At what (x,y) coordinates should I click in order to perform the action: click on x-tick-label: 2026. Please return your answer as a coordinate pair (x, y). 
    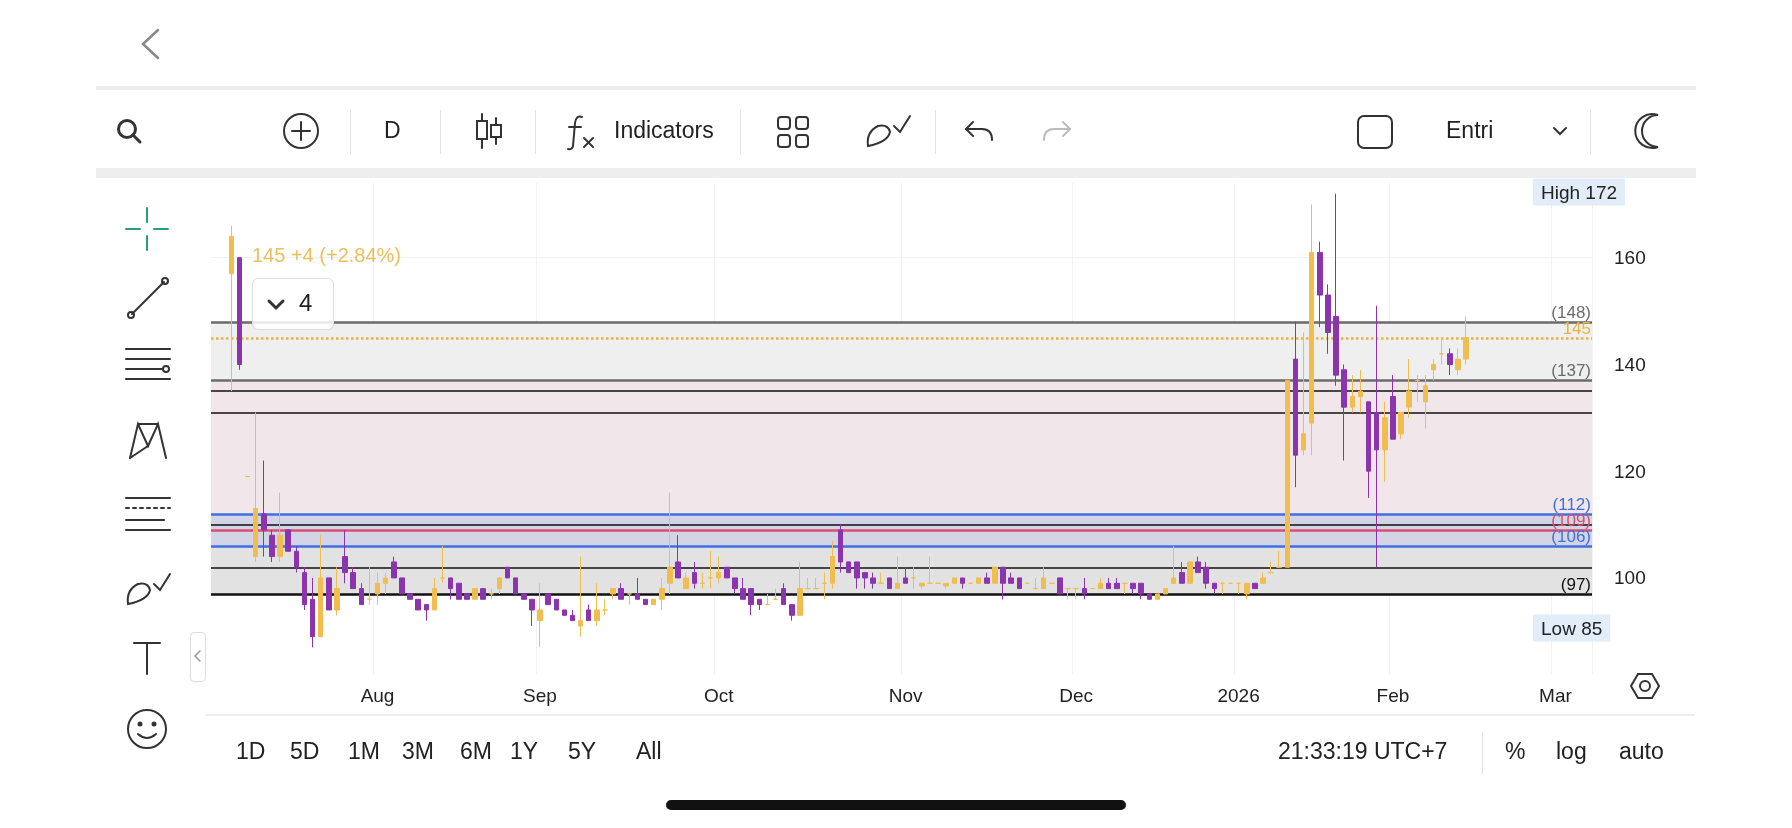
    Looking at the image, I should click on (1238, 695).